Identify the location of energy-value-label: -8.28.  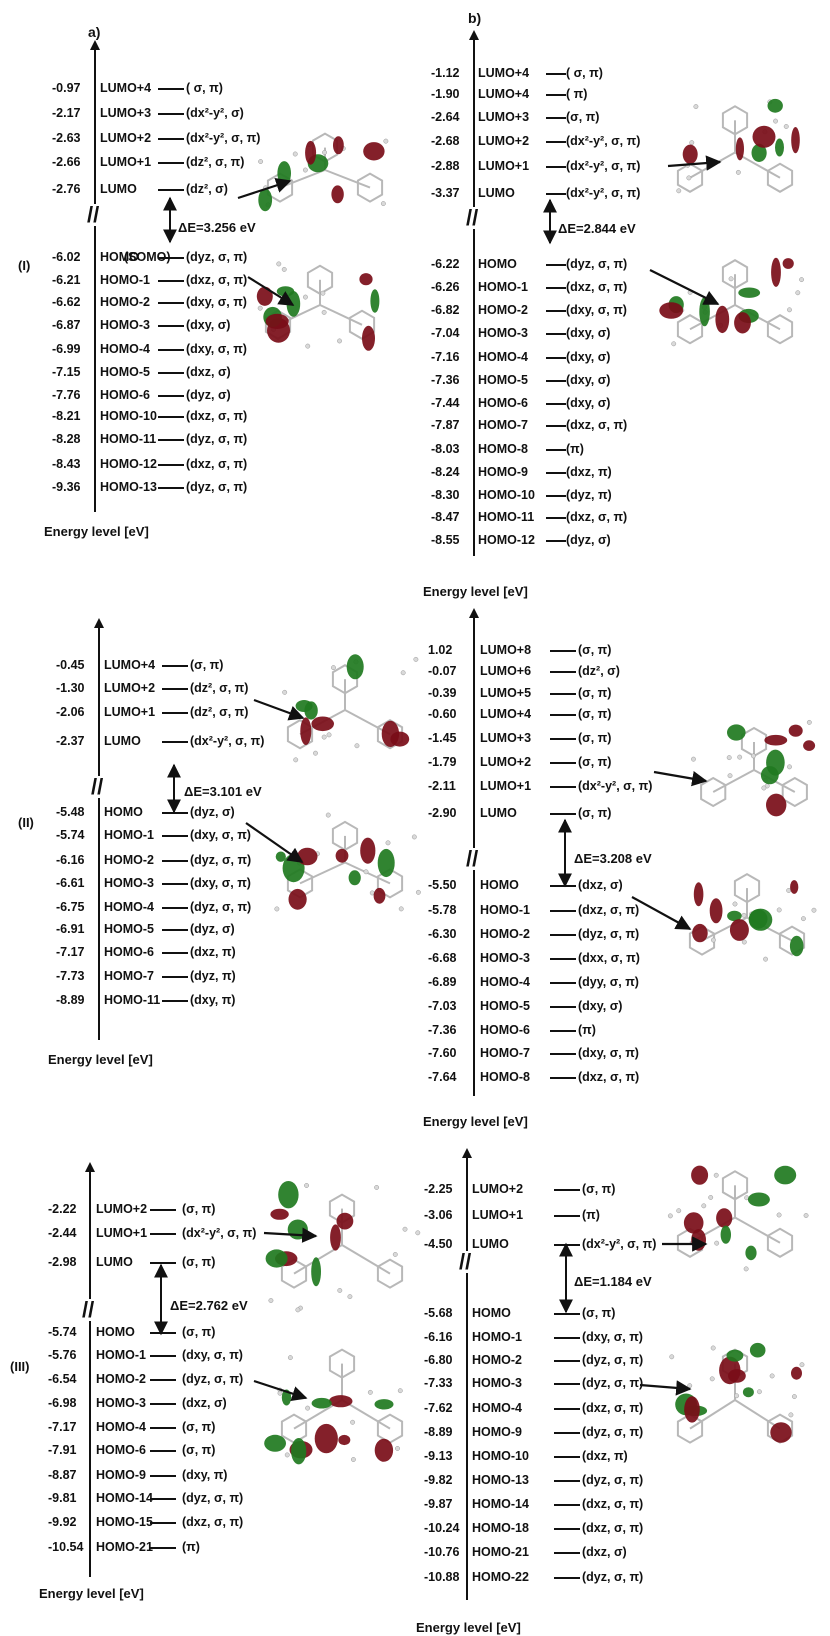
(66, 439).